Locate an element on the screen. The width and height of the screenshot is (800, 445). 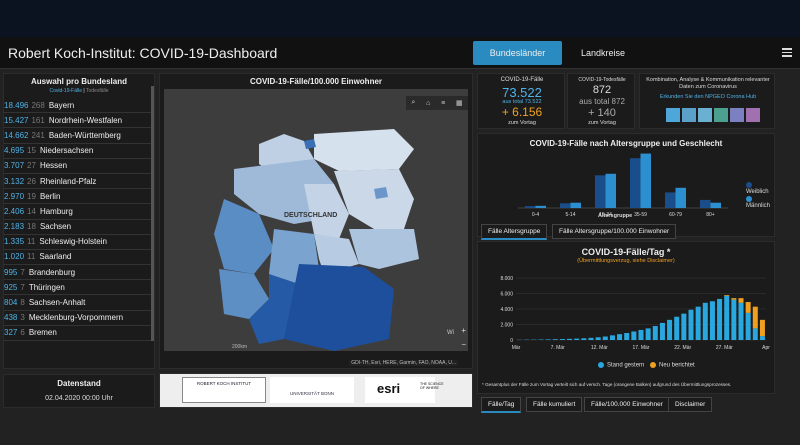
cases-delta: + 6.156 is located at coordinates (522, 112).